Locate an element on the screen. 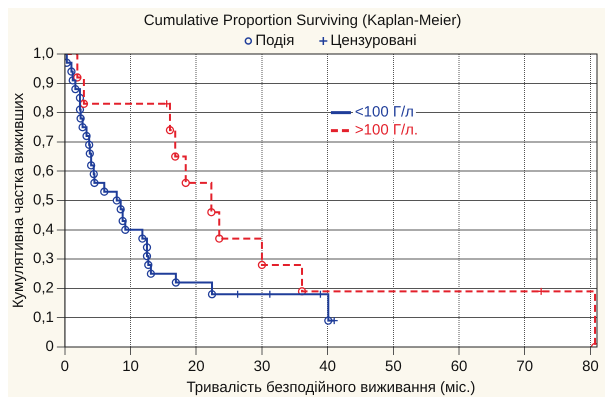 The image size is (613, 405). y-tick-label: 0,2 is located at coordinates (43, 288).